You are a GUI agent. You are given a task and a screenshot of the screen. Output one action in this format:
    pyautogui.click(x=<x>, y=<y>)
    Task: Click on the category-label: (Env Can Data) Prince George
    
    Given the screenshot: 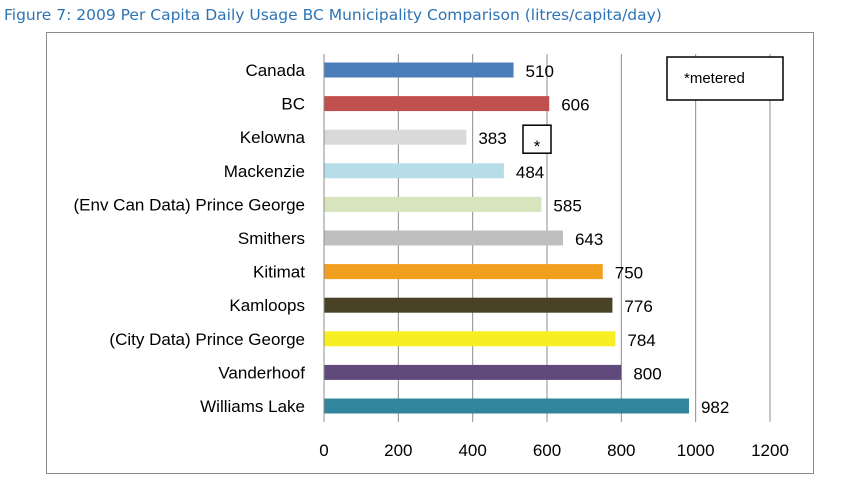 What is the action you would take?
    pyautogui.click(x=190, y=204)
    